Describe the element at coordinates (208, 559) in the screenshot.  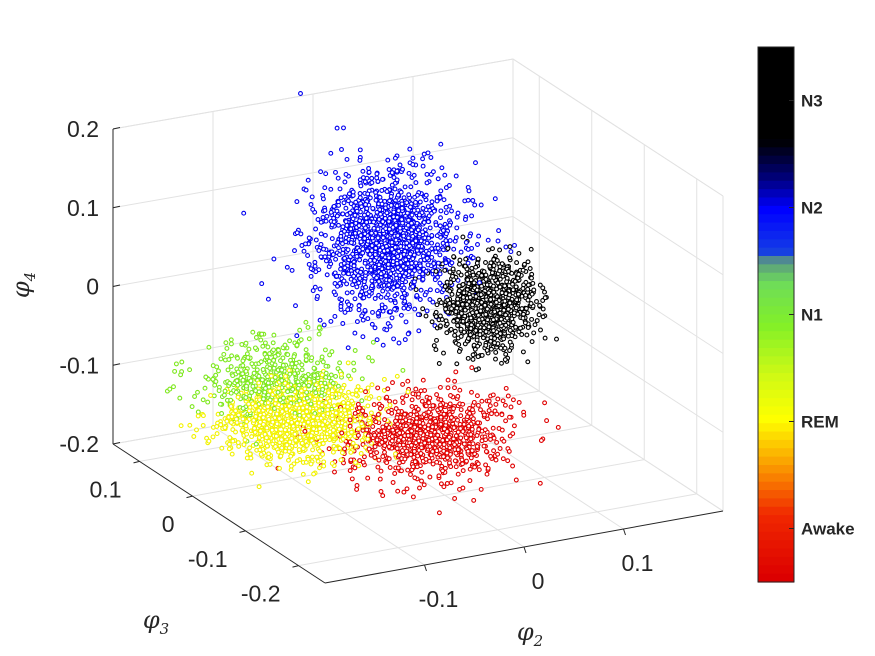
I see `y-tick-label: -0.1` at that location.